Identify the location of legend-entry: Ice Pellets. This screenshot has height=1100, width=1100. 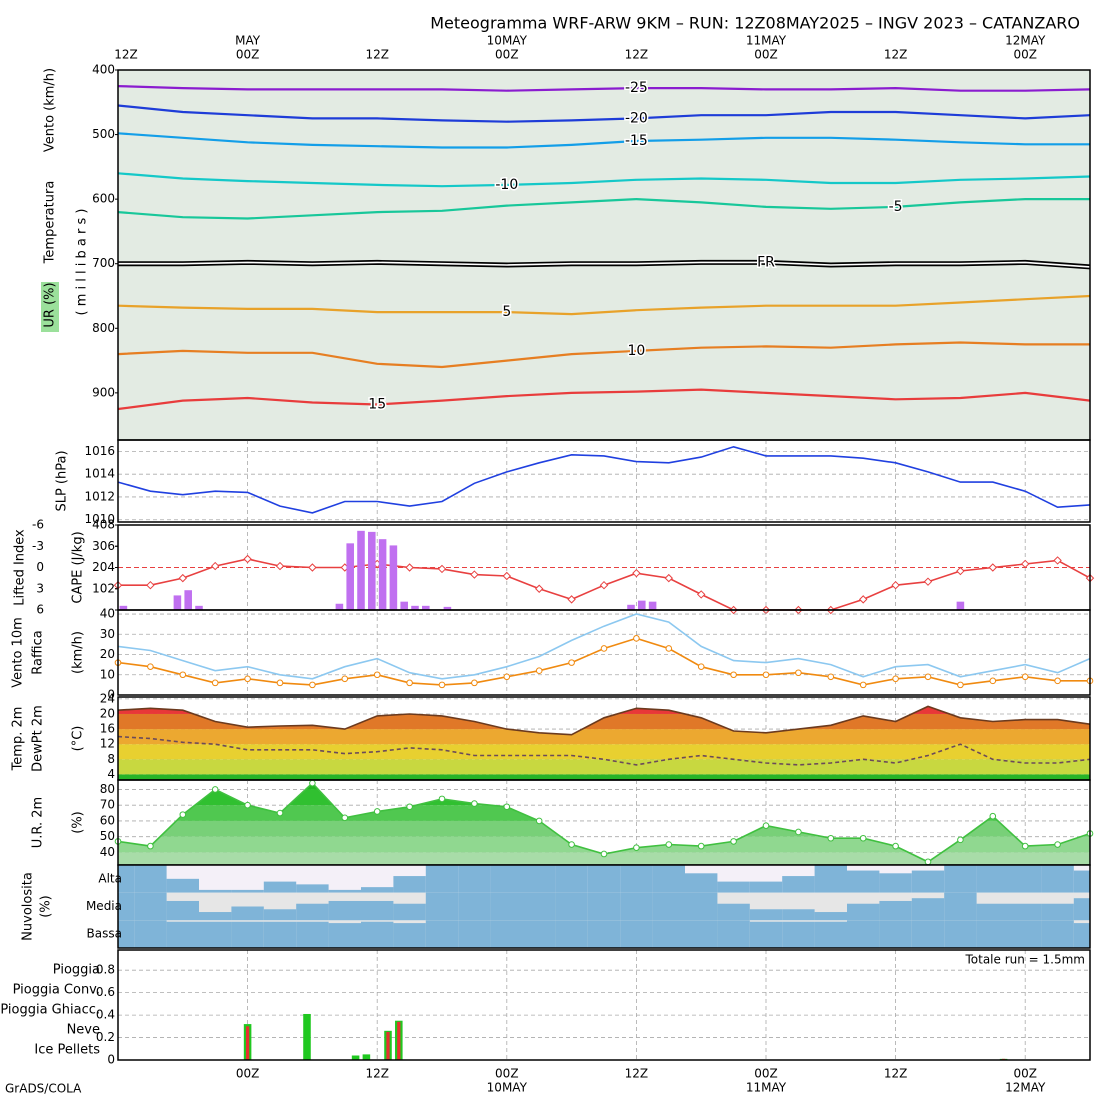
(67, 1050).